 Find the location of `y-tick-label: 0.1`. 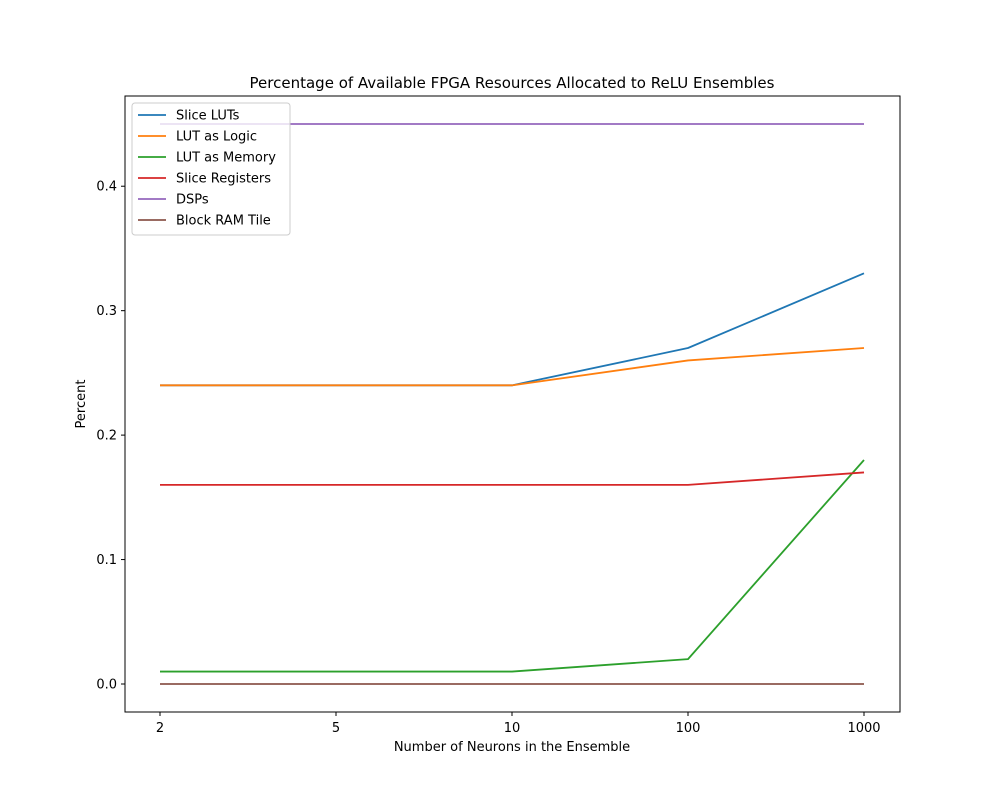

y-tick-label: 0.1 is located at coordinates (106, 560).